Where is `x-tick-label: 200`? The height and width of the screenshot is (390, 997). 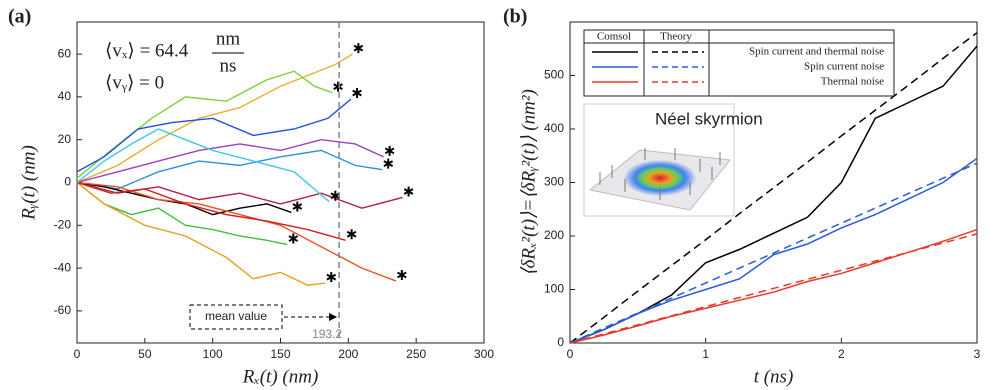
x-tick-label: 200 is located at coordinates (348, 354).